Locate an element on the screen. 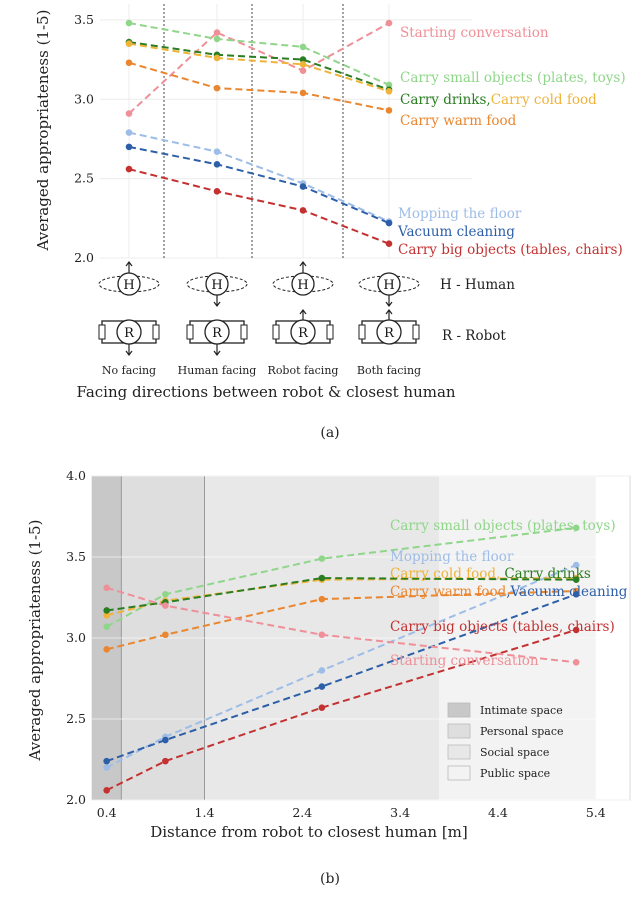 This screenshot has height=919, width=640. series-line-carry-warm-food is located at coordinates (259, 86).